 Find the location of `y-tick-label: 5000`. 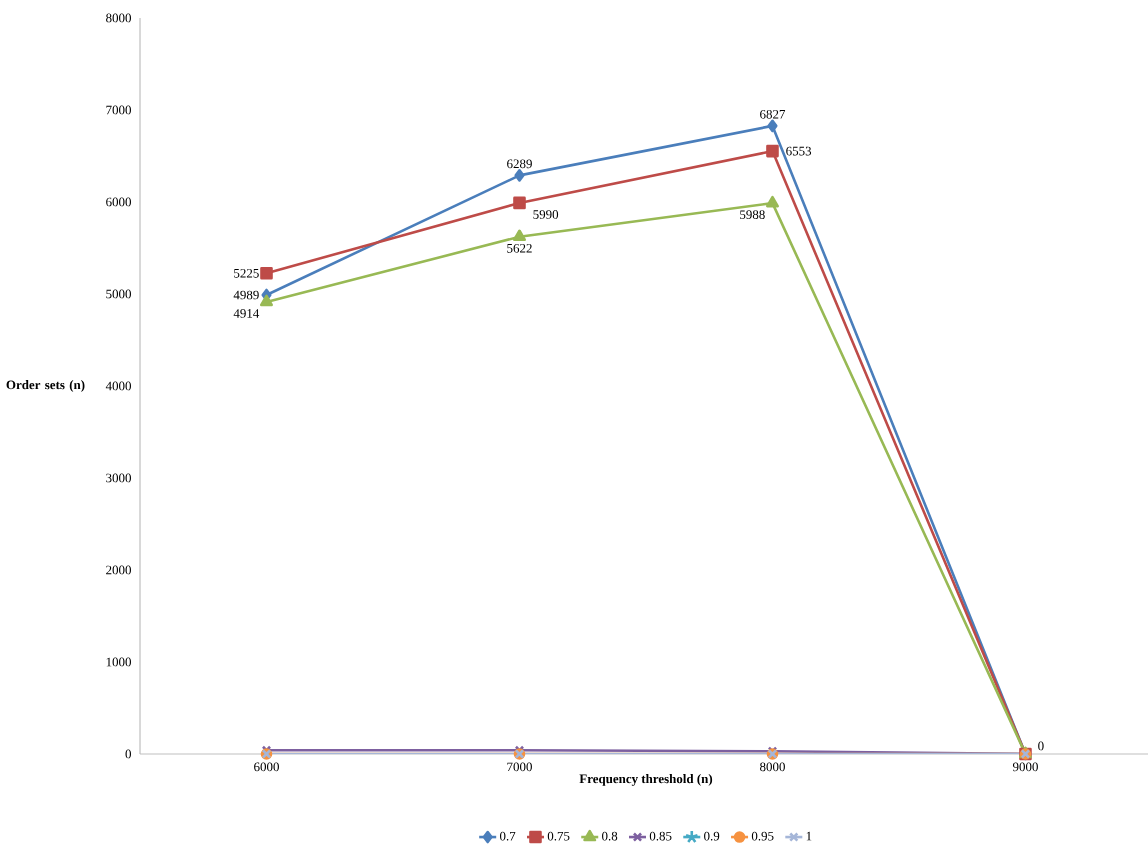

y-tick-label: 5000 is located at coordinates (118, 294).